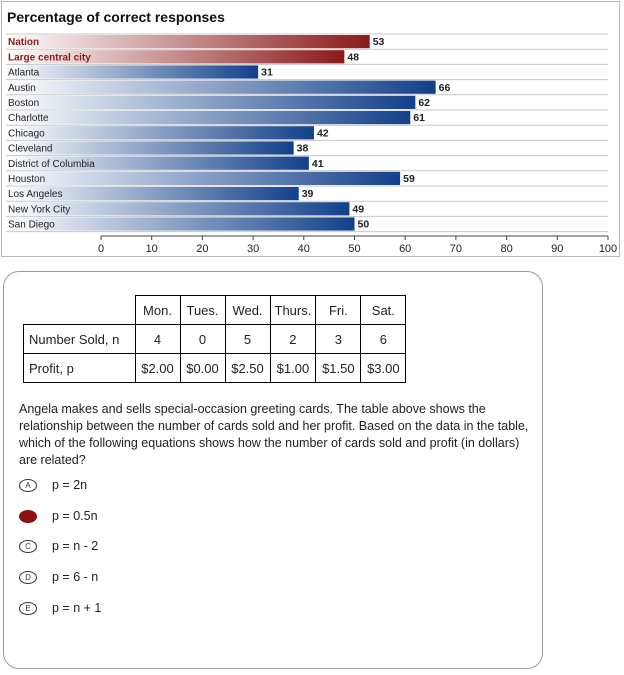 This screenshot has height=675, width=624. What do you see at coordinates (31, 225) in the screenshot?
I see `category-label: San Diego` at bounding box center [31, 225].